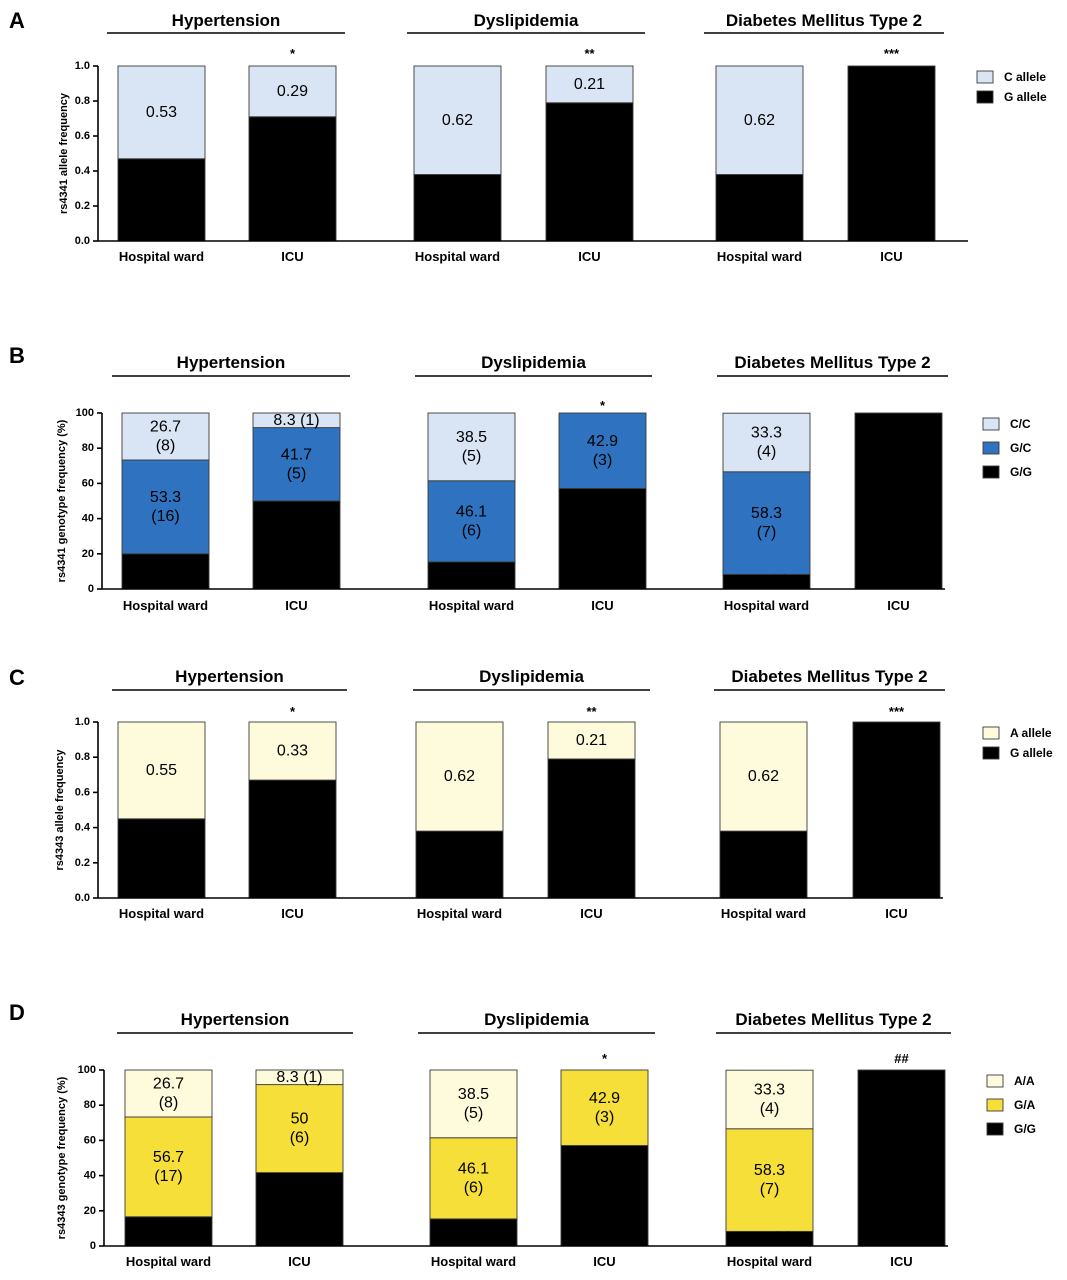  What do you see at coordinates (82, 66) in the screenshot?
I see `y-tick-label: 1.0` at bounding box center [82, 66].